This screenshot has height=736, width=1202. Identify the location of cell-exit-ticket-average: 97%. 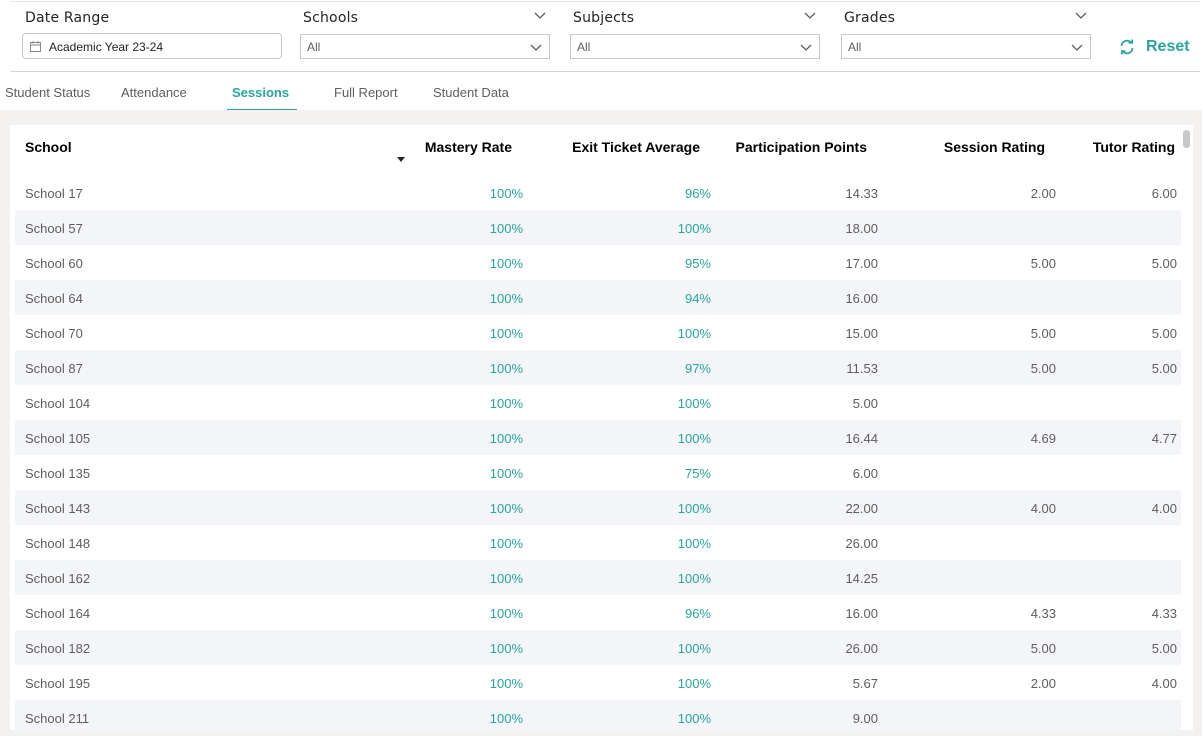
(697, 368).